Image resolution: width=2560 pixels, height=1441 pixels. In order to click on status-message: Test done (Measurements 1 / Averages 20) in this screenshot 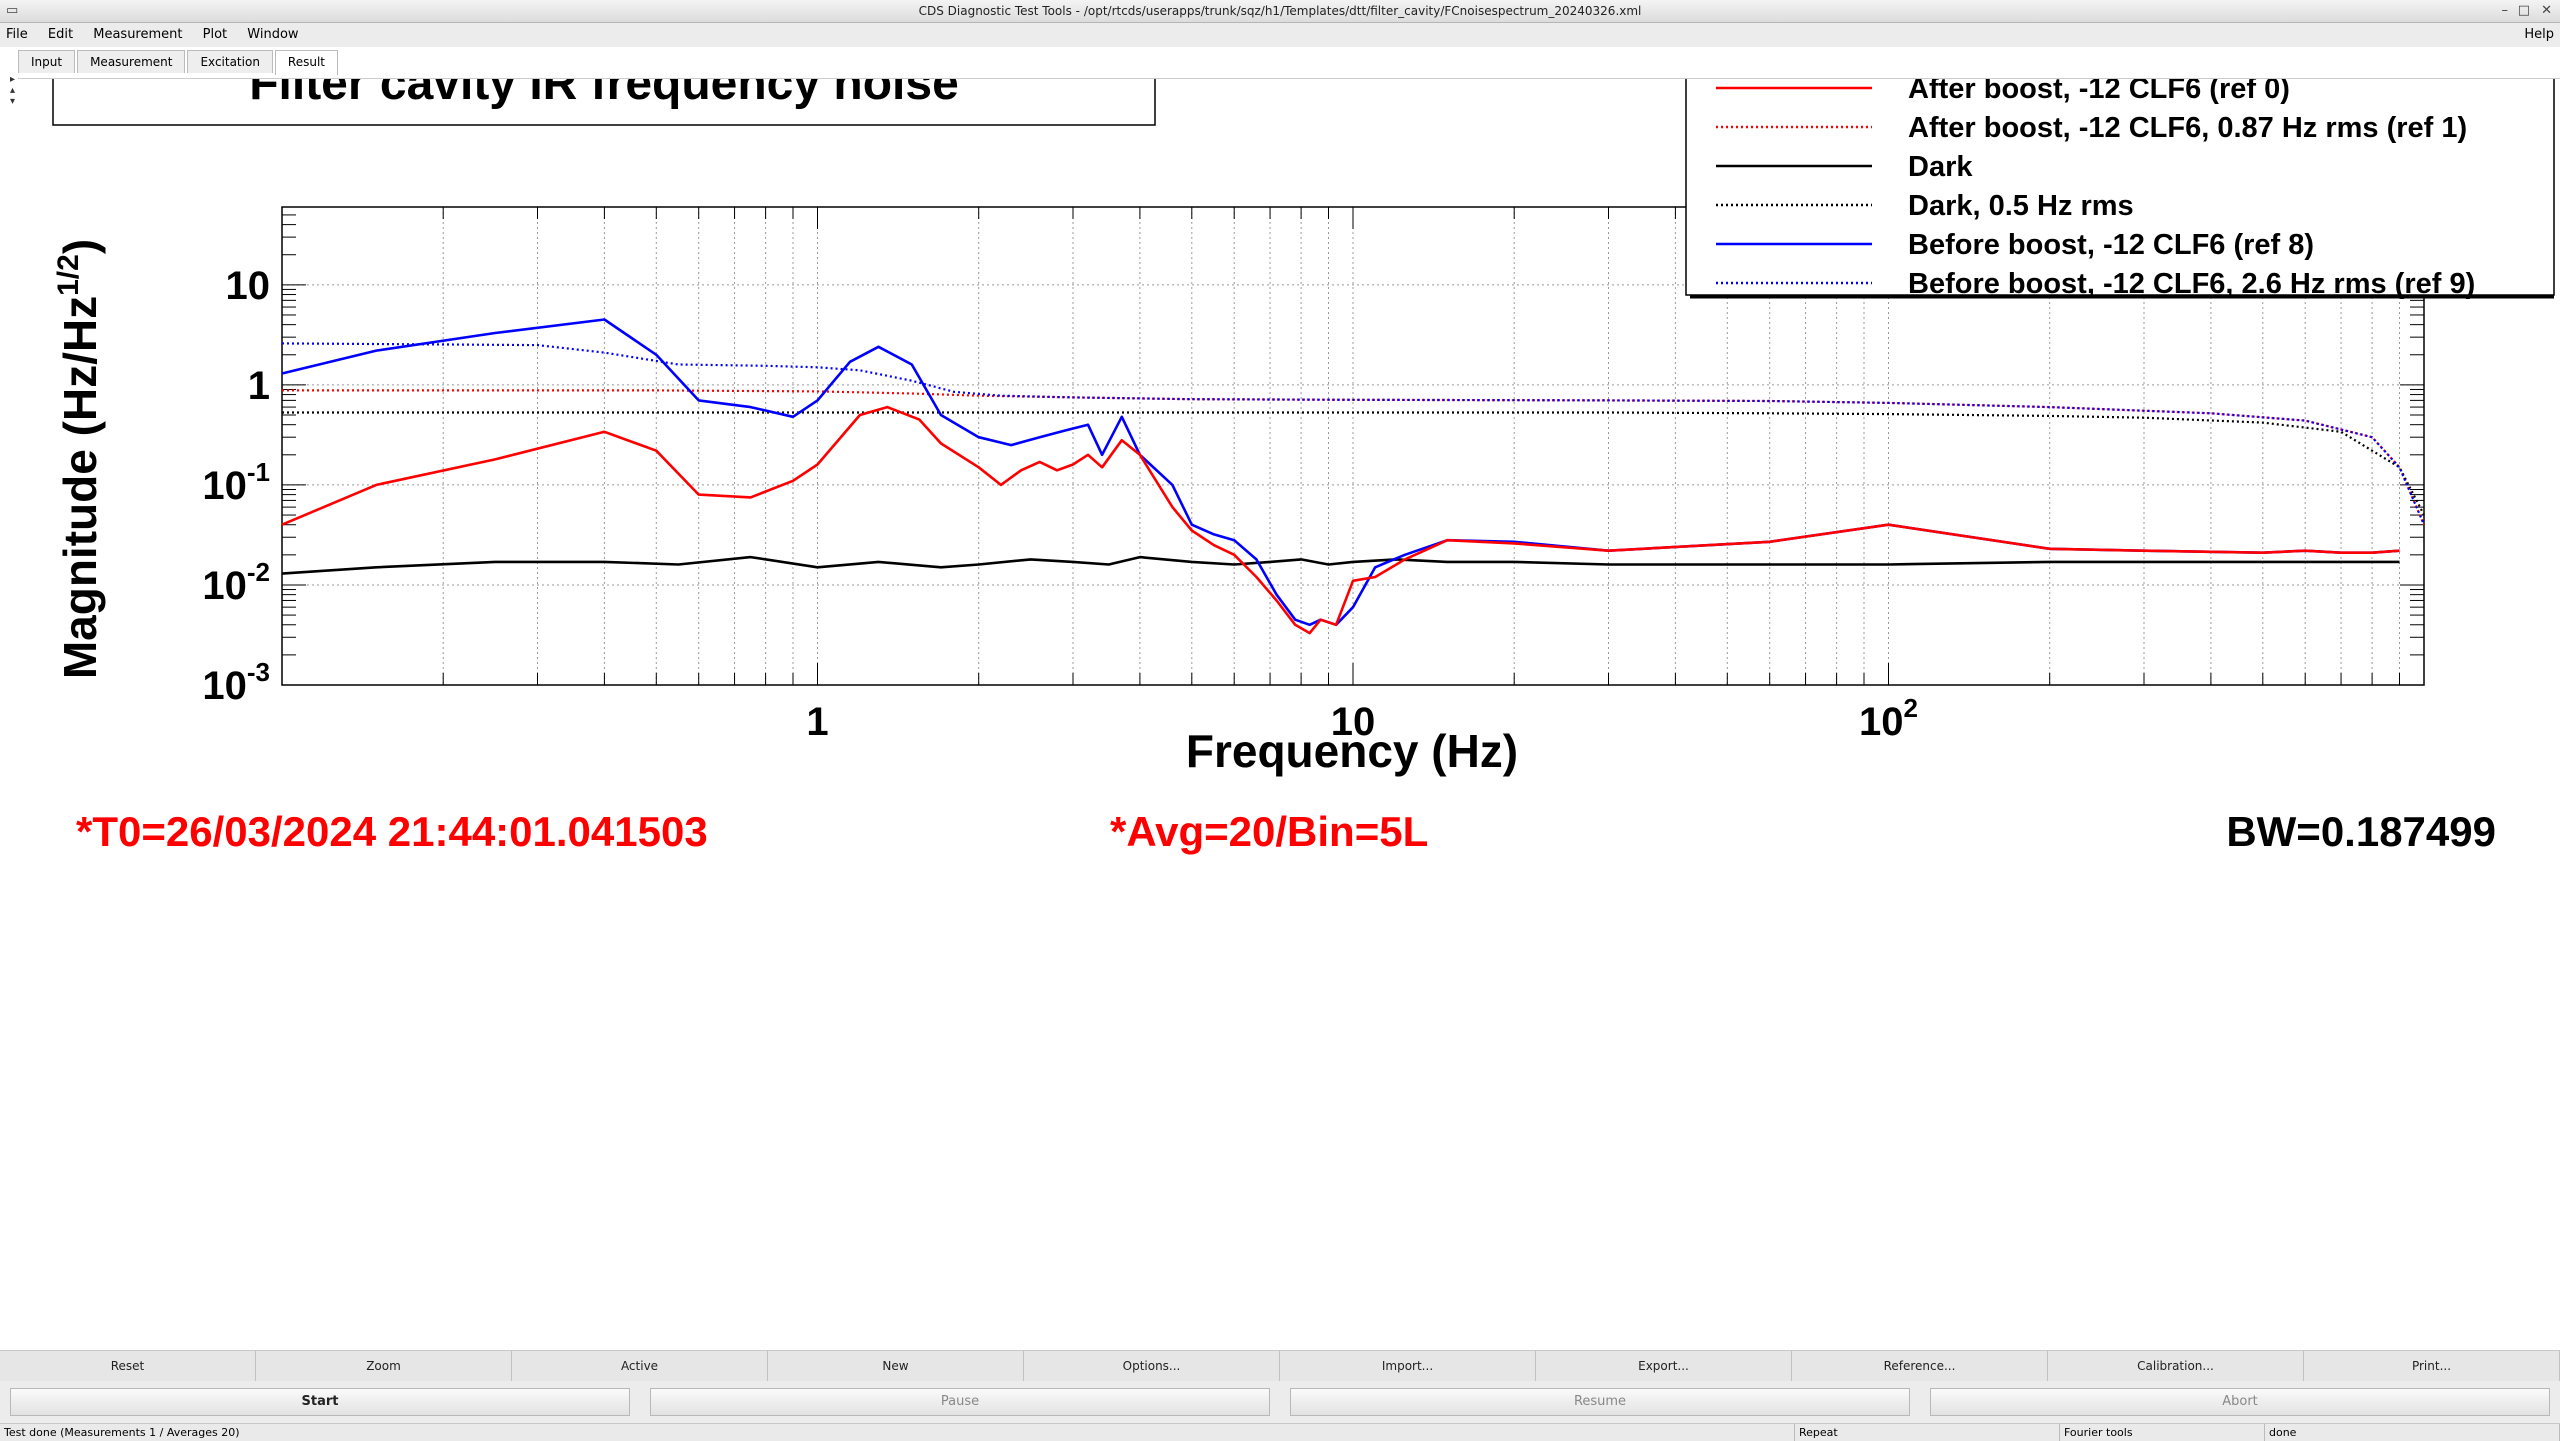, I will do `click(897, 1432)`.